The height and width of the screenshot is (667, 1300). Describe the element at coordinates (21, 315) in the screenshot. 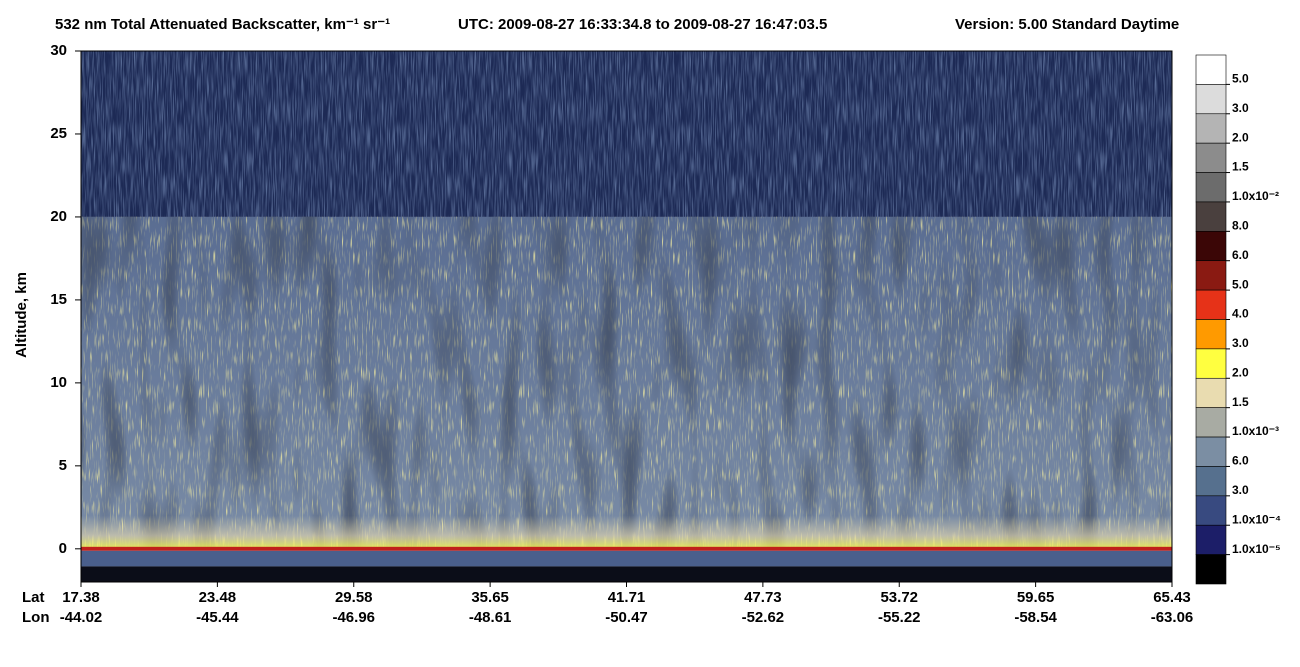

I see `y-axis-label: Altitude, km` at that location.